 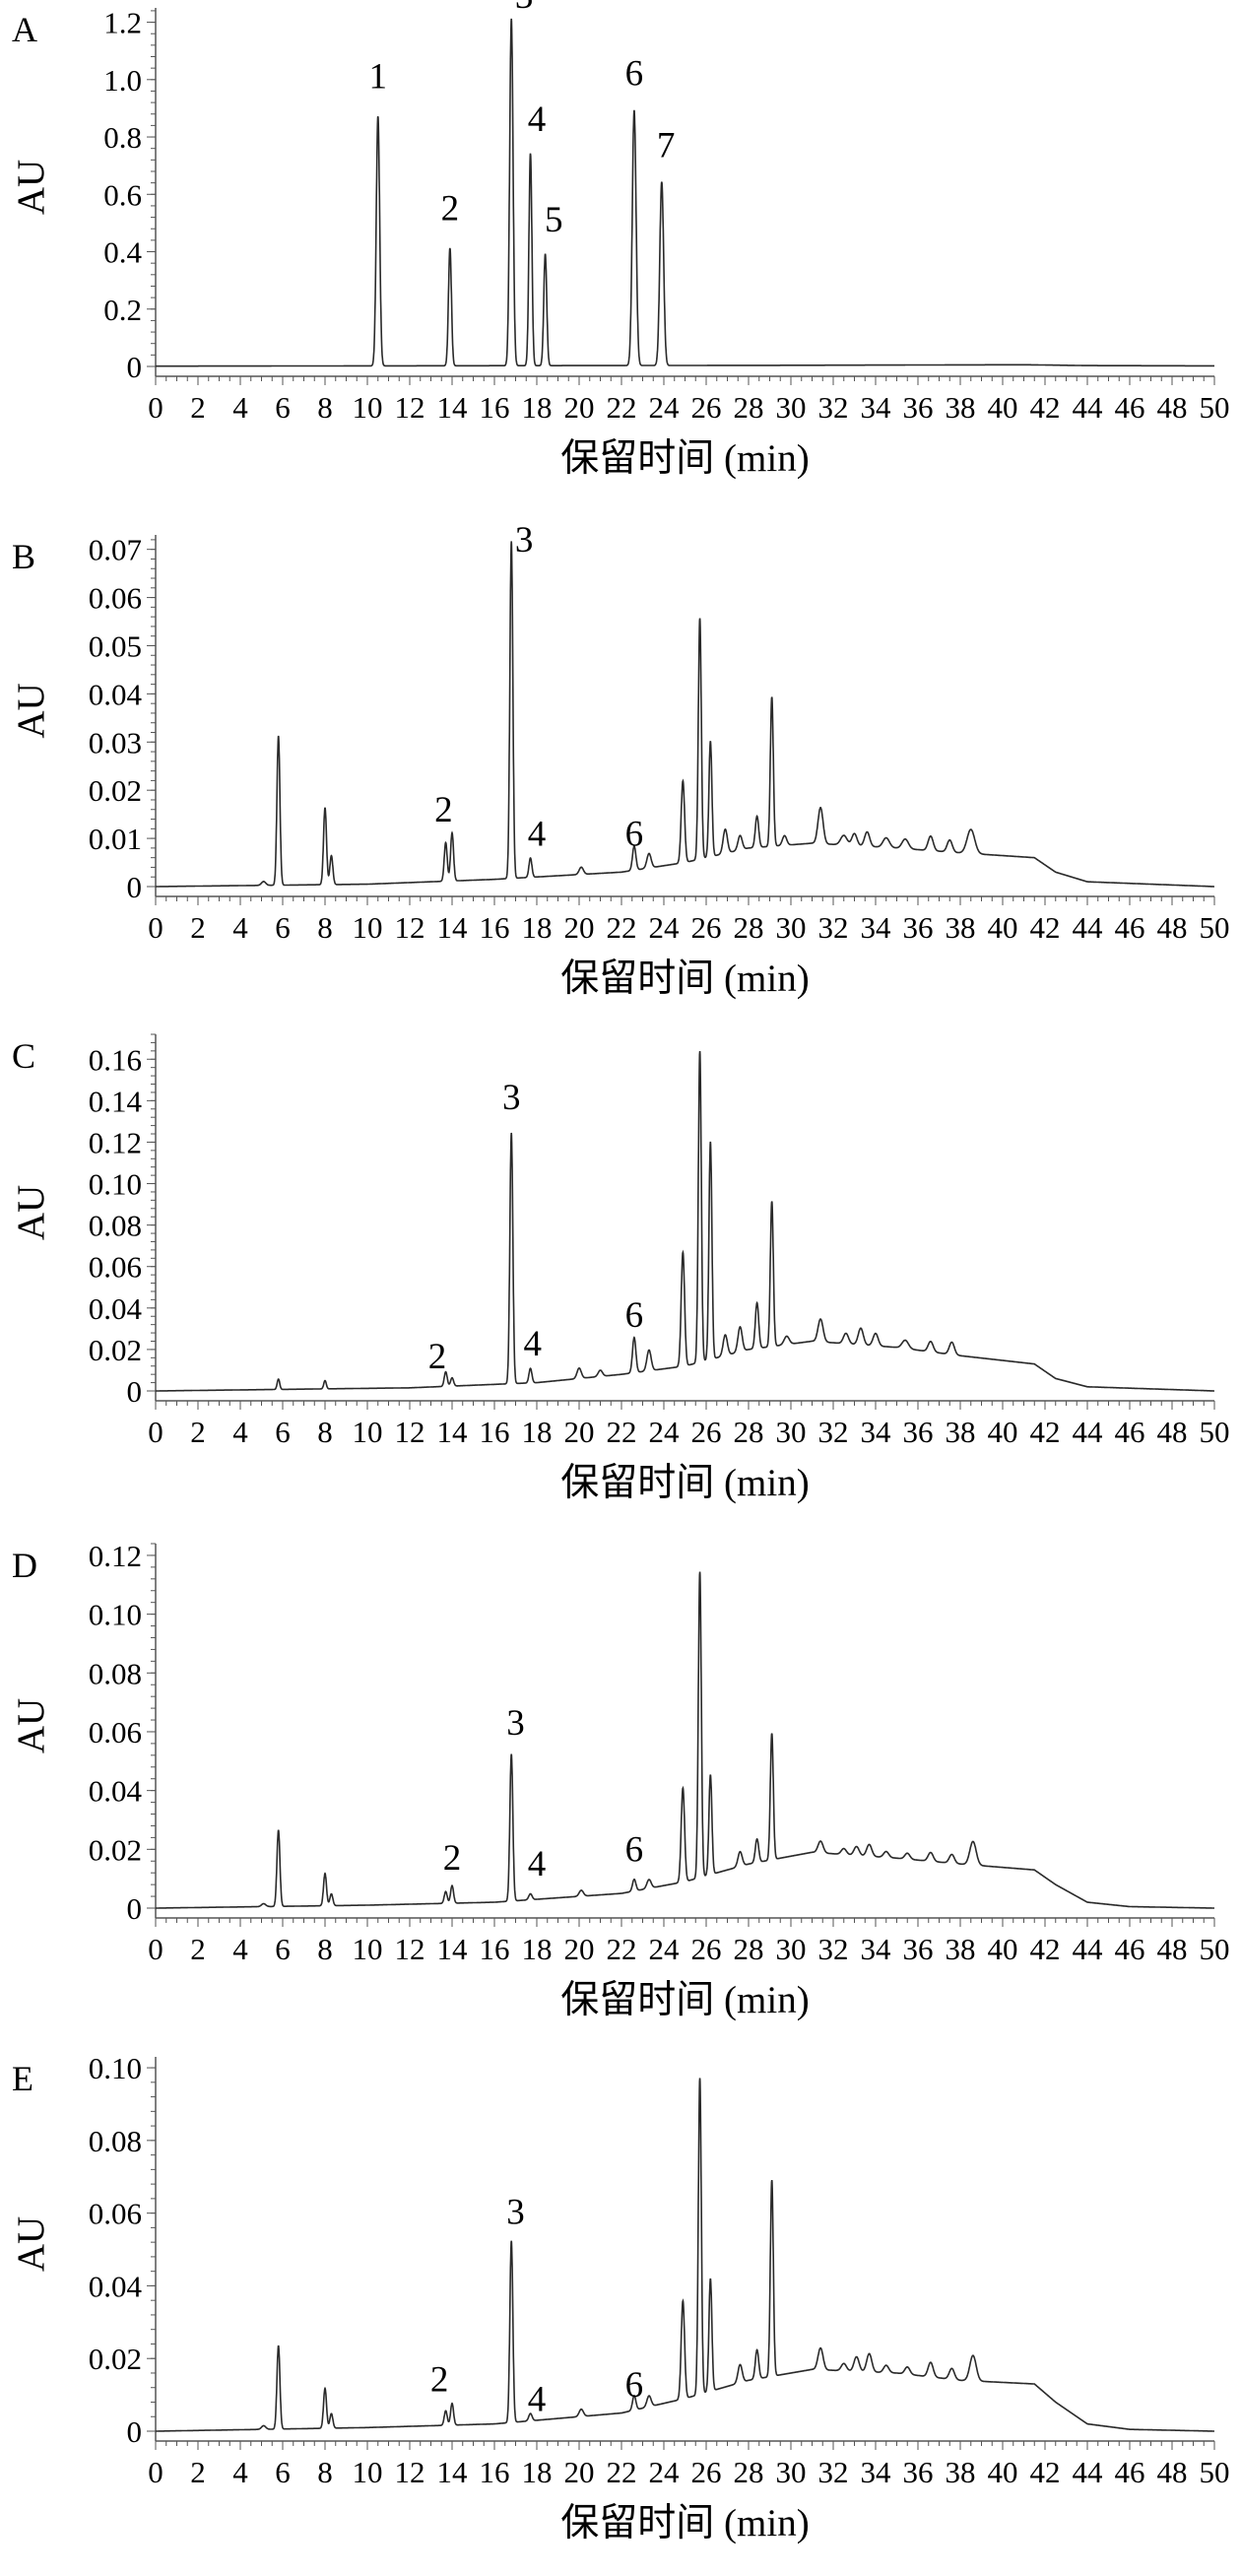 What do you see at coordinates (378, 77) in the screenshot?
I see `peak-label-1: 1` at bounding box center [378, 77].